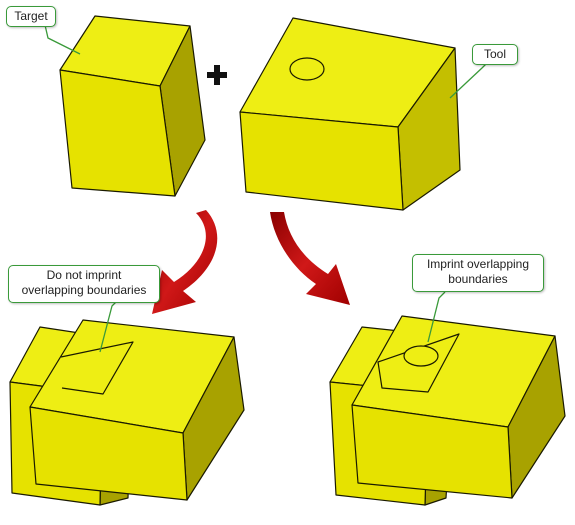  Describe the element at coordinates (108, 453) in the screenshot. I see `bl-tool-front` at that location.